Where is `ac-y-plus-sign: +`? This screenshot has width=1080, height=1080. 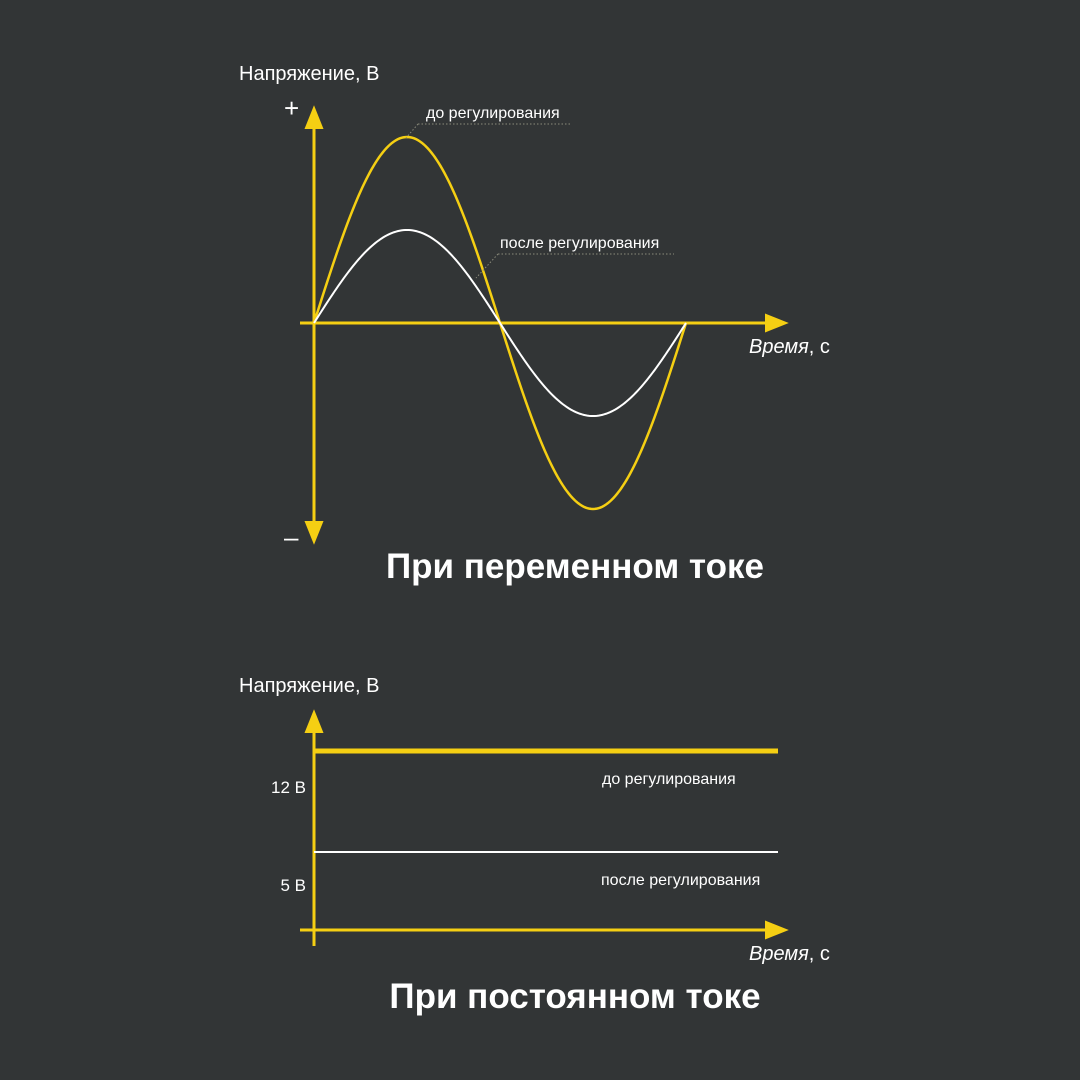
ac-y-plus-sign: + is located at coordinates (291, 108).